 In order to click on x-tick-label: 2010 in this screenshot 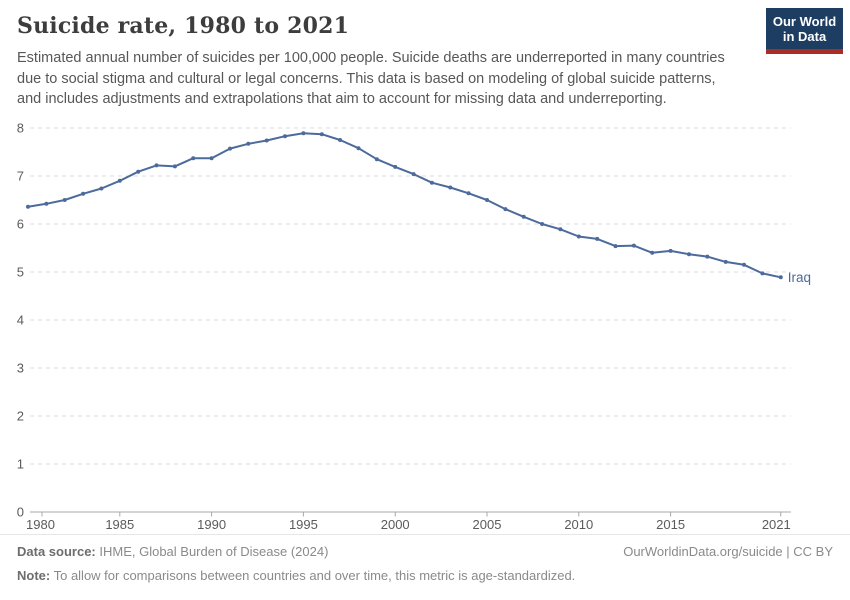, I will do `click(578, 524)`.